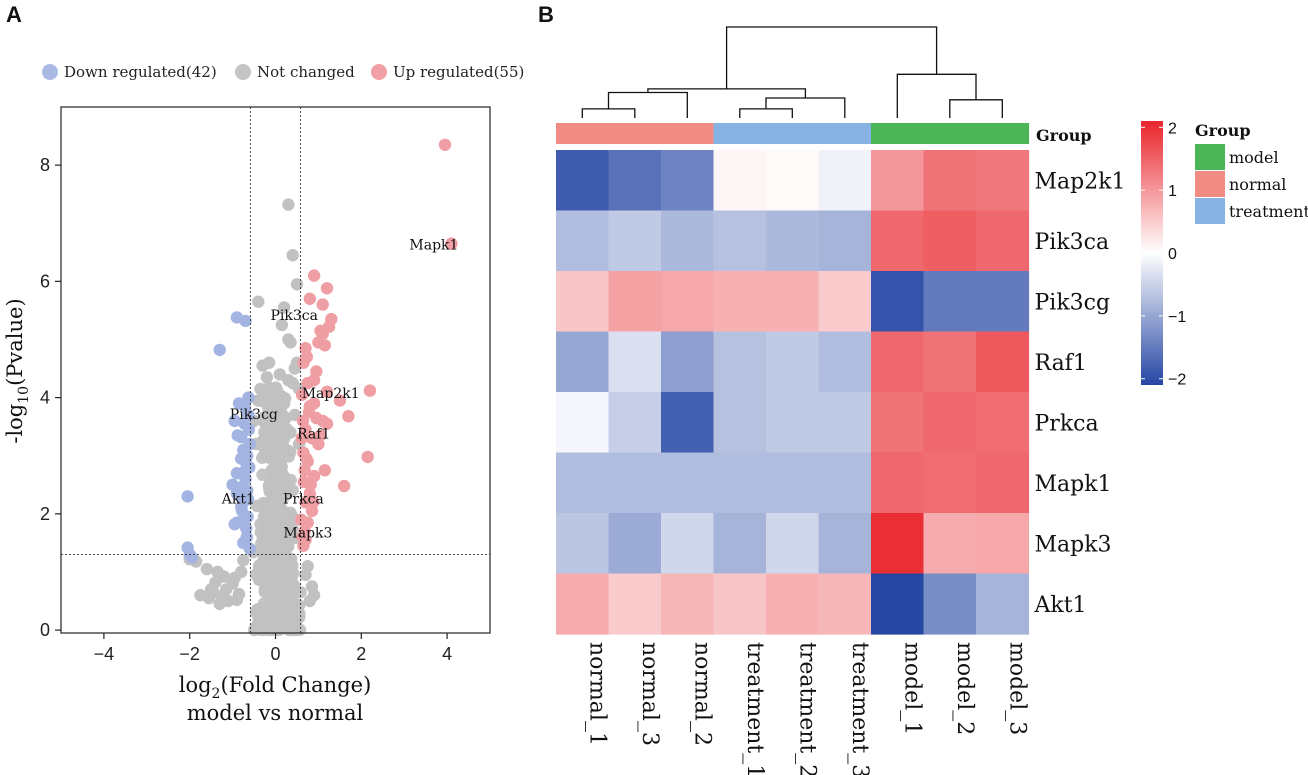 The image size is (1308, 775). Describe the element at coordinates (45, 281) in the screenshot. I see `y-tick-label: 6` at that location.